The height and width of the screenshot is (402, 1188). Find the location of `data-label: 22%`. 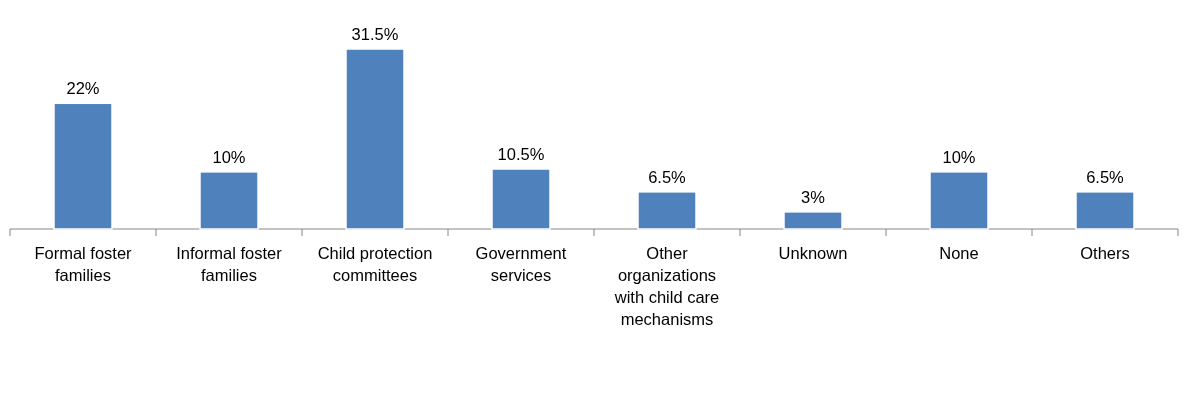

data-label: 22% is located at coordinates (83, 88).